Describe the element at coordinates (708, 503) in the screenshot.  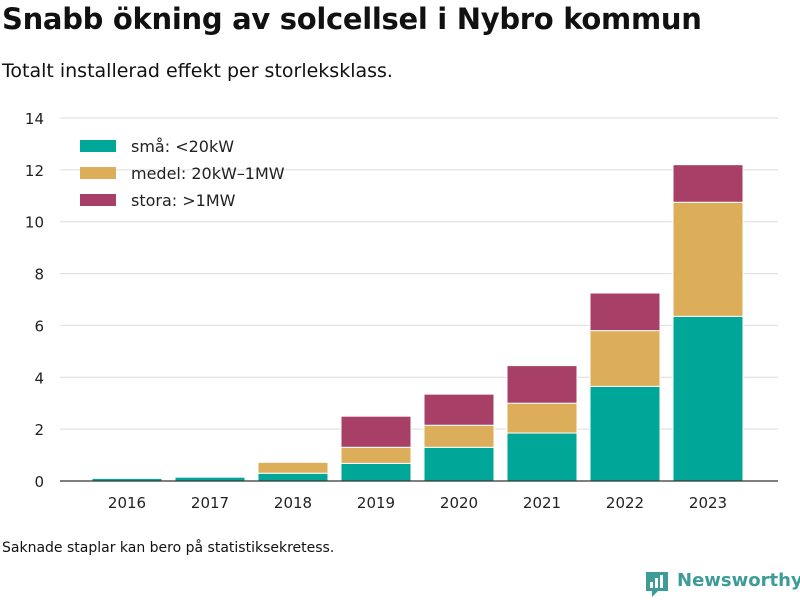
I see `x-tick-label: 2023` at that location.